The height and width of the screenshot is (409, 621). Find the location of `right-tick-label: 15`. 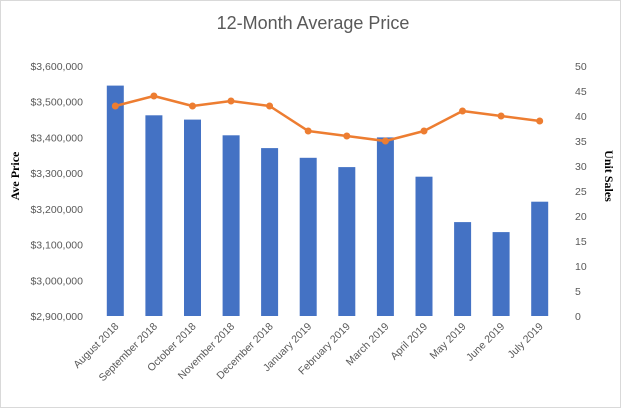

right-tick-label: 15 is located at coordinates (581, 242).